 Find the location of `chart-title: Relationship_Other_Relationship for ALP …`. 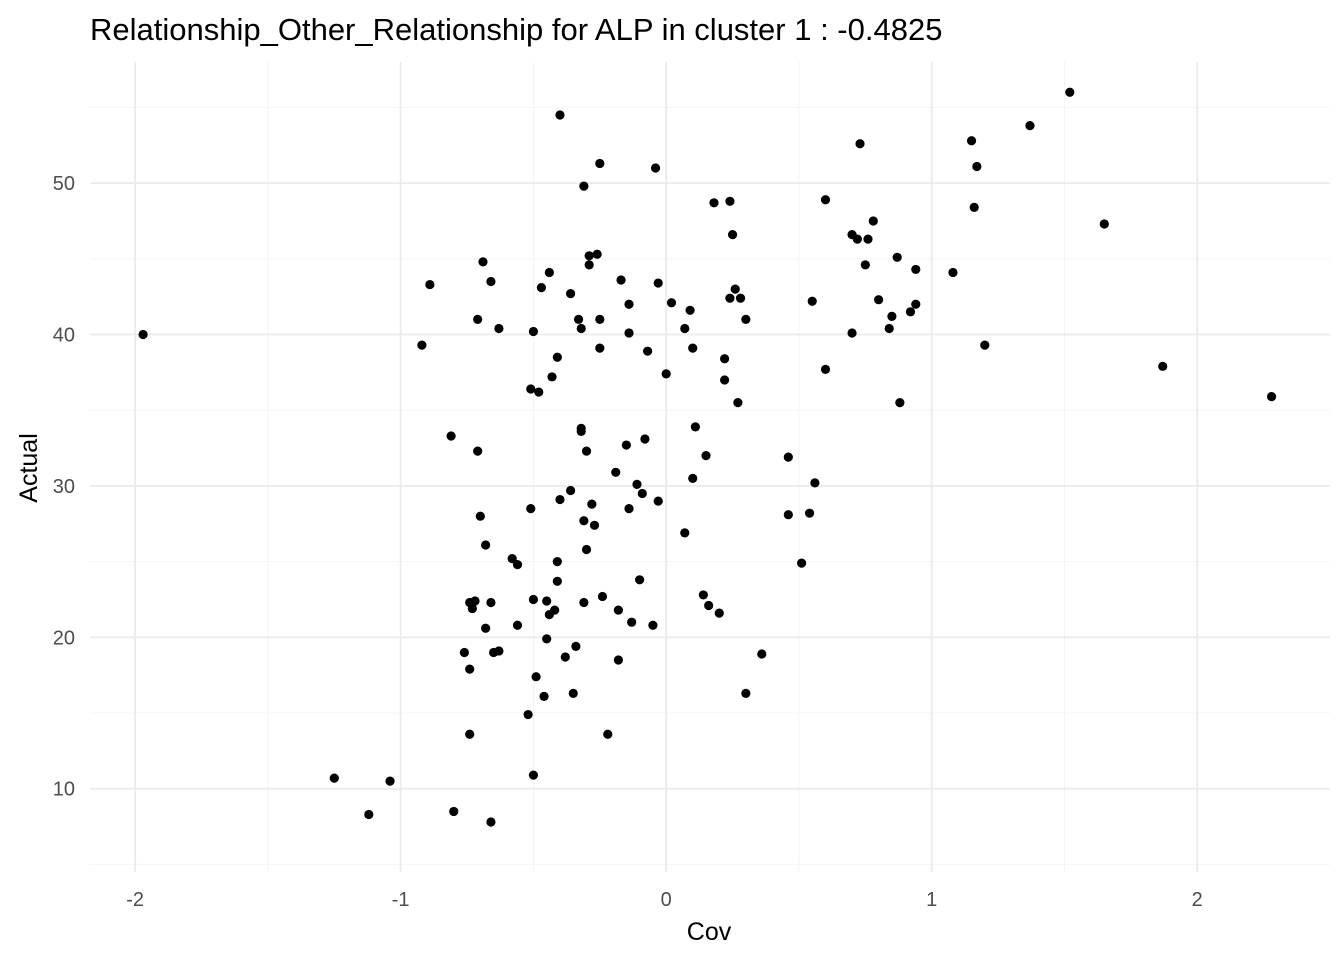

chart-title: Relationship_Other_Relationship for ALP … is located at coordinates (516, 29).